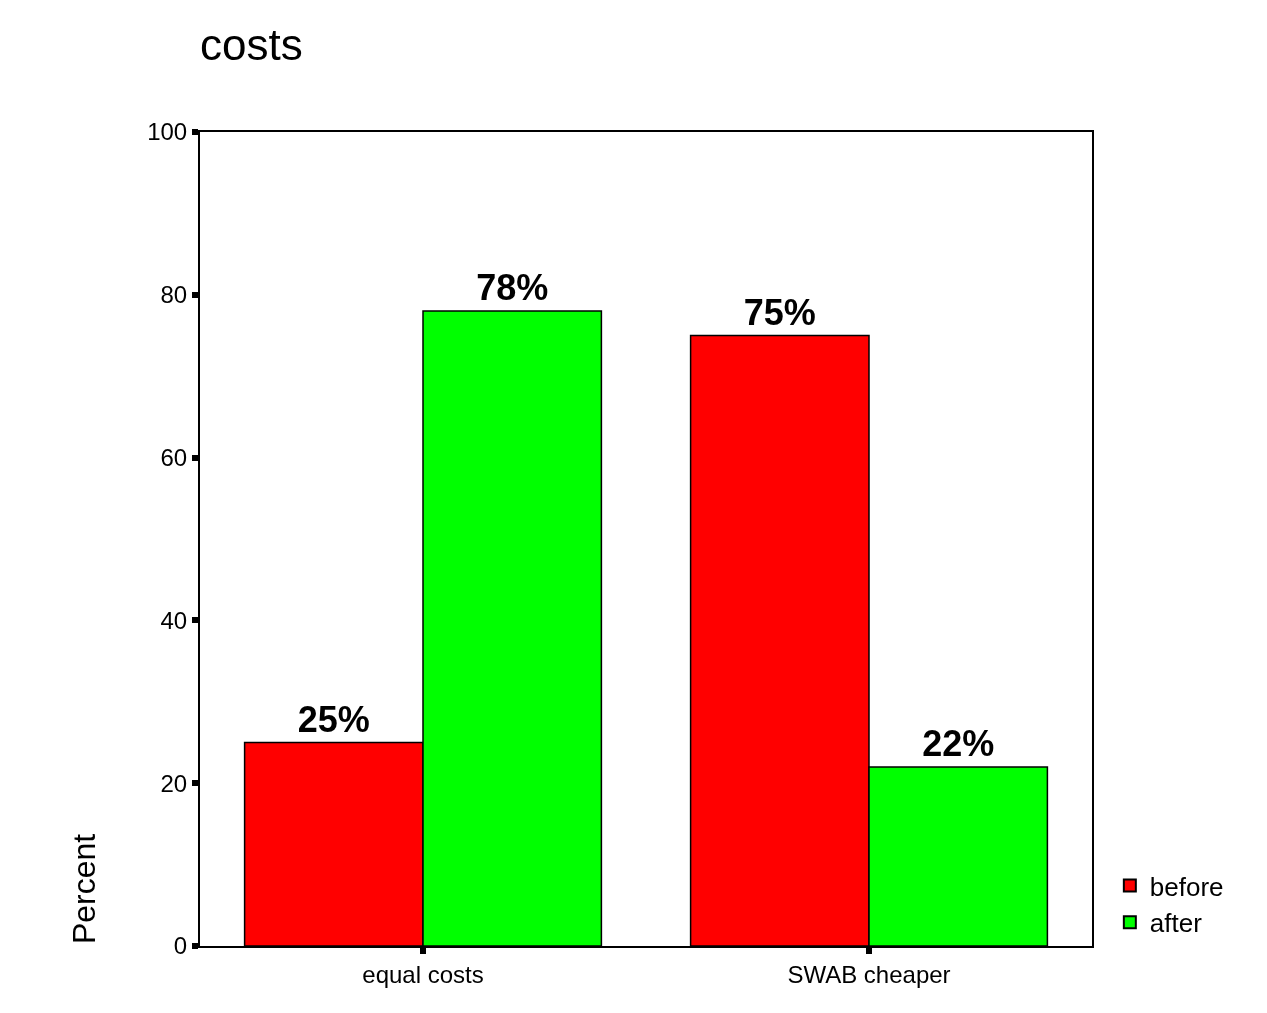 The image size is (1267, 1013). What do you see at coordinates (251, 45) in the screenshot?
I see `chart-title: costs` at bounding box center [251, 45].